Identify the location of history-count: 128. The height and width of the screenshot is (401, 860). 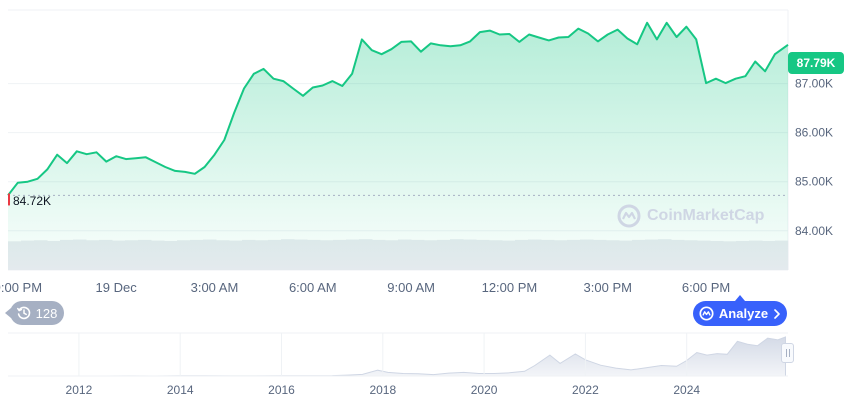
(46, 313).